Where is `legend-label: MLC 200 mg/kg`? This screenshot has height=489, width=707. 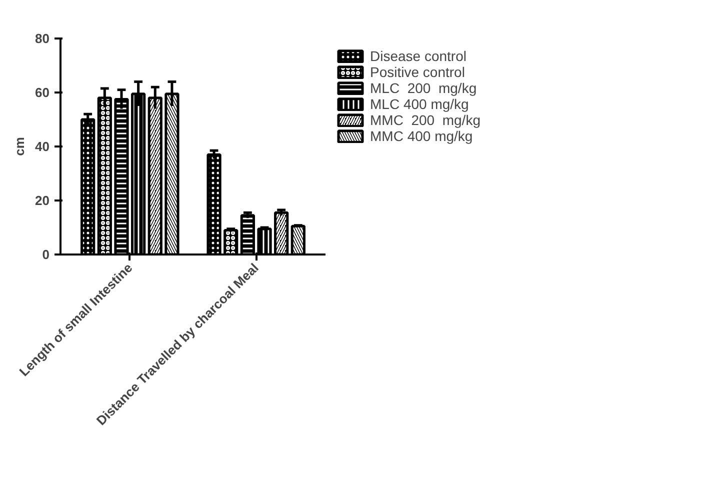 legend-label: MLC 200 mg/kg is located at coordinates (423, 88).